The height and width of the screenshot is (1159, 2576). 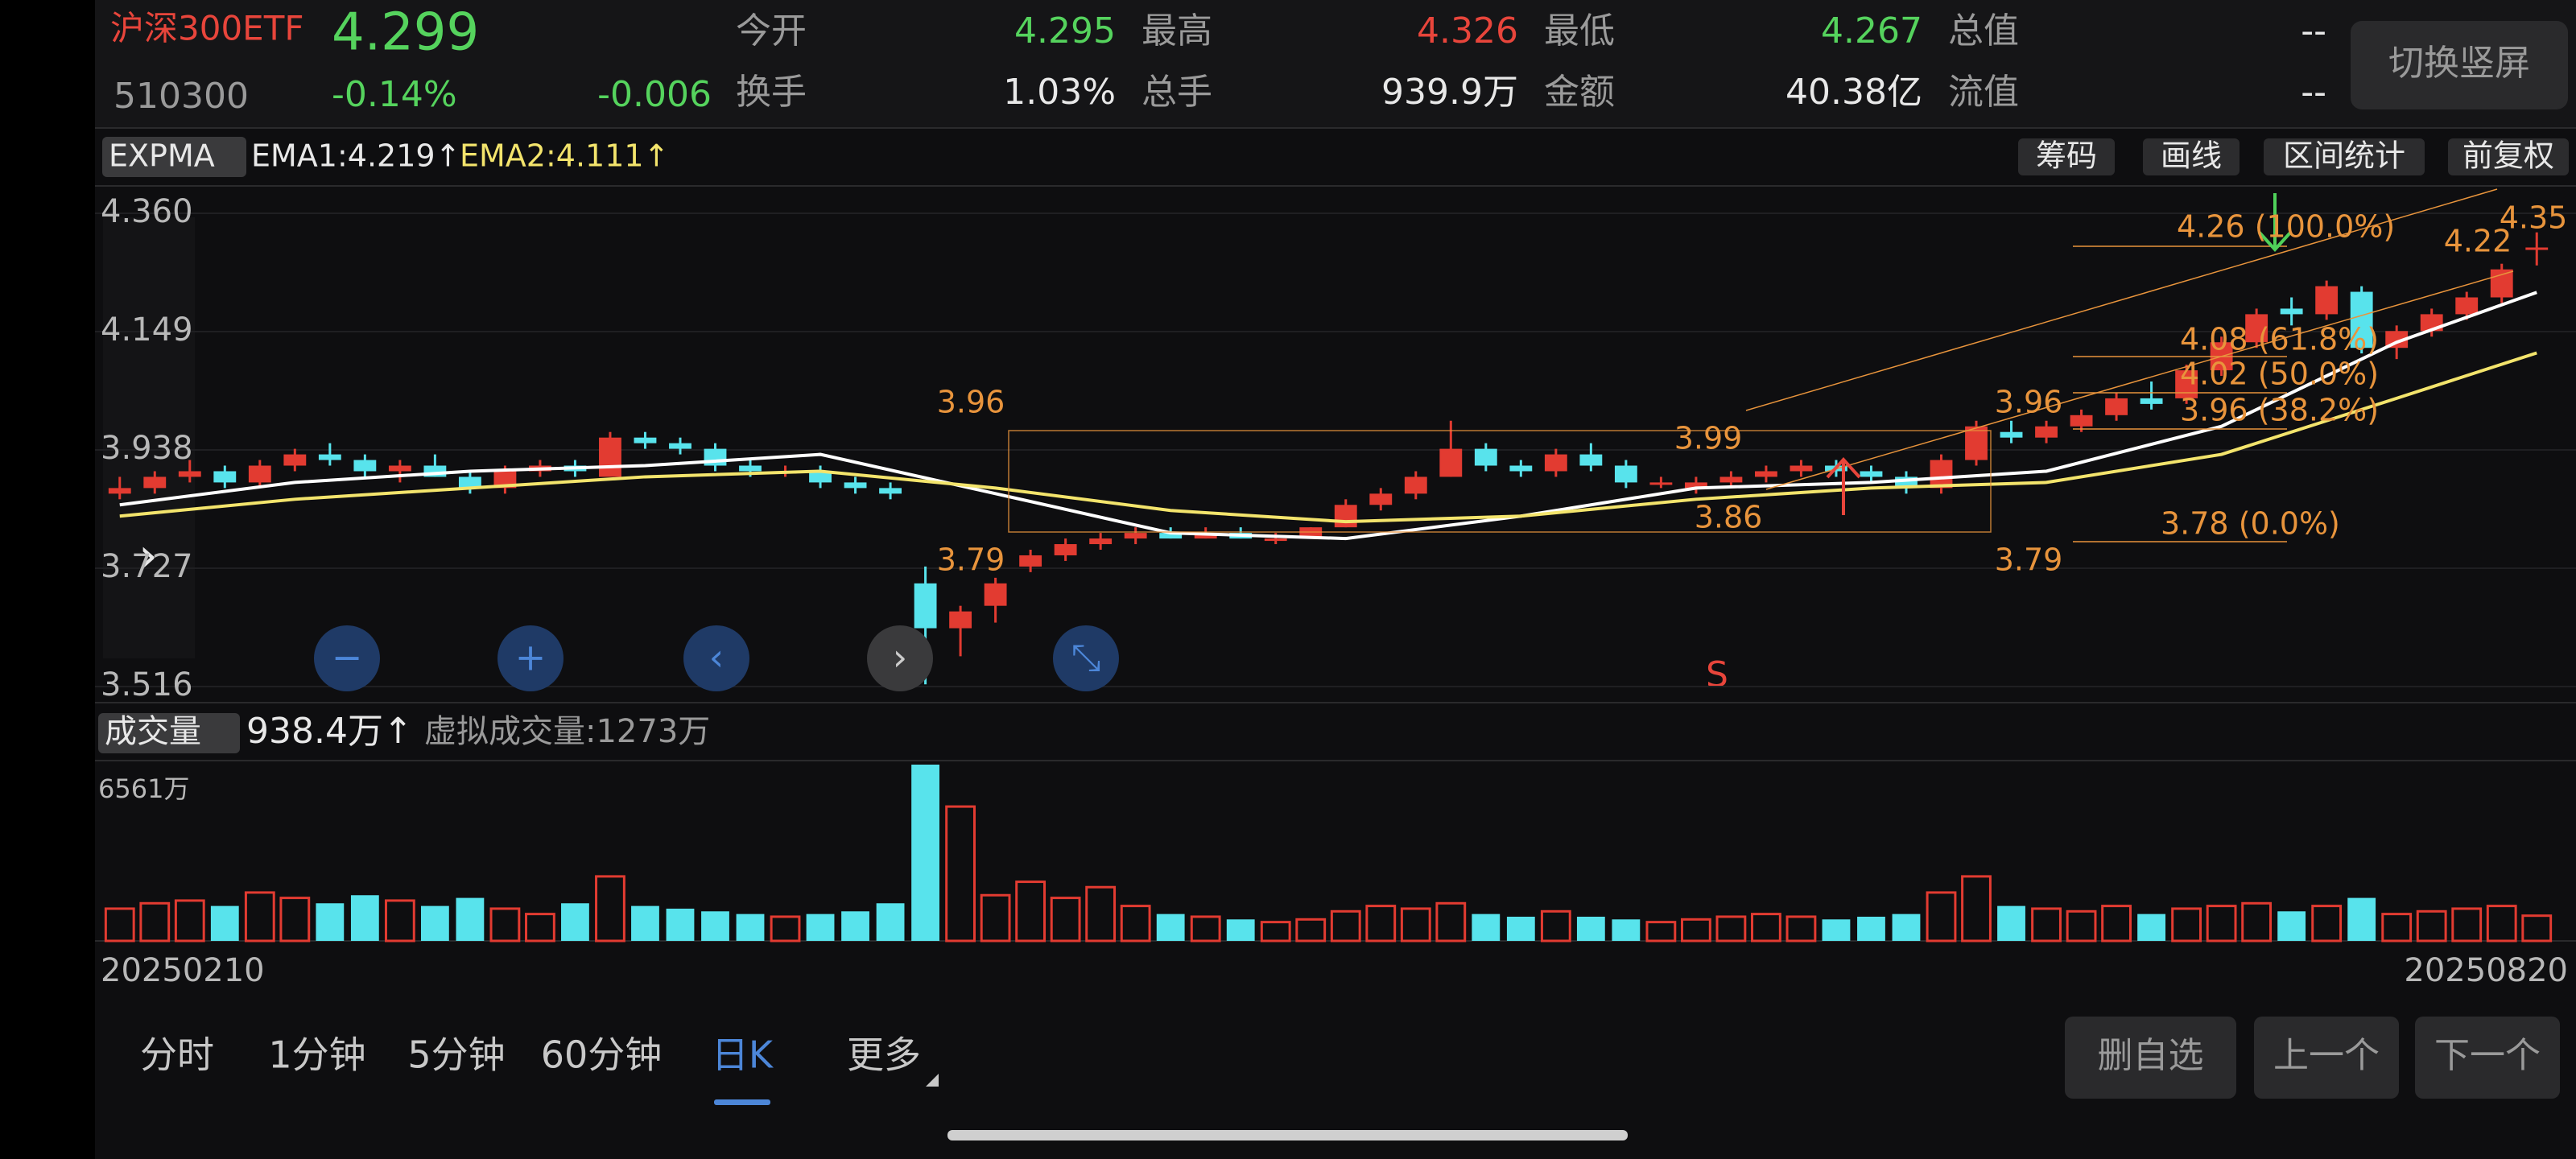 I want to click on tab: 5分钟, so click(x=456, y=1055).